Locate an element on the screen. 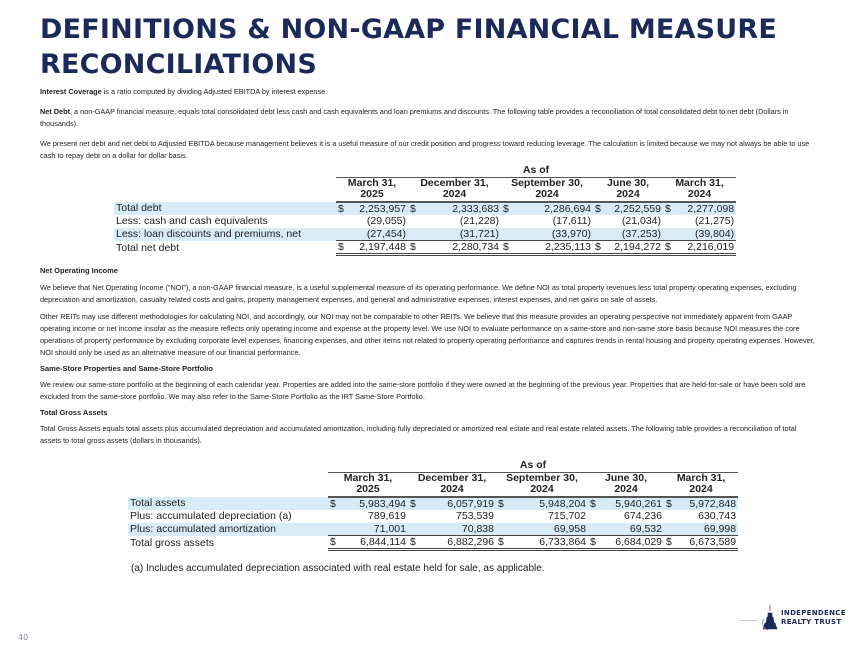  cell-value: (27,454) is located at coordinates (377, 234).